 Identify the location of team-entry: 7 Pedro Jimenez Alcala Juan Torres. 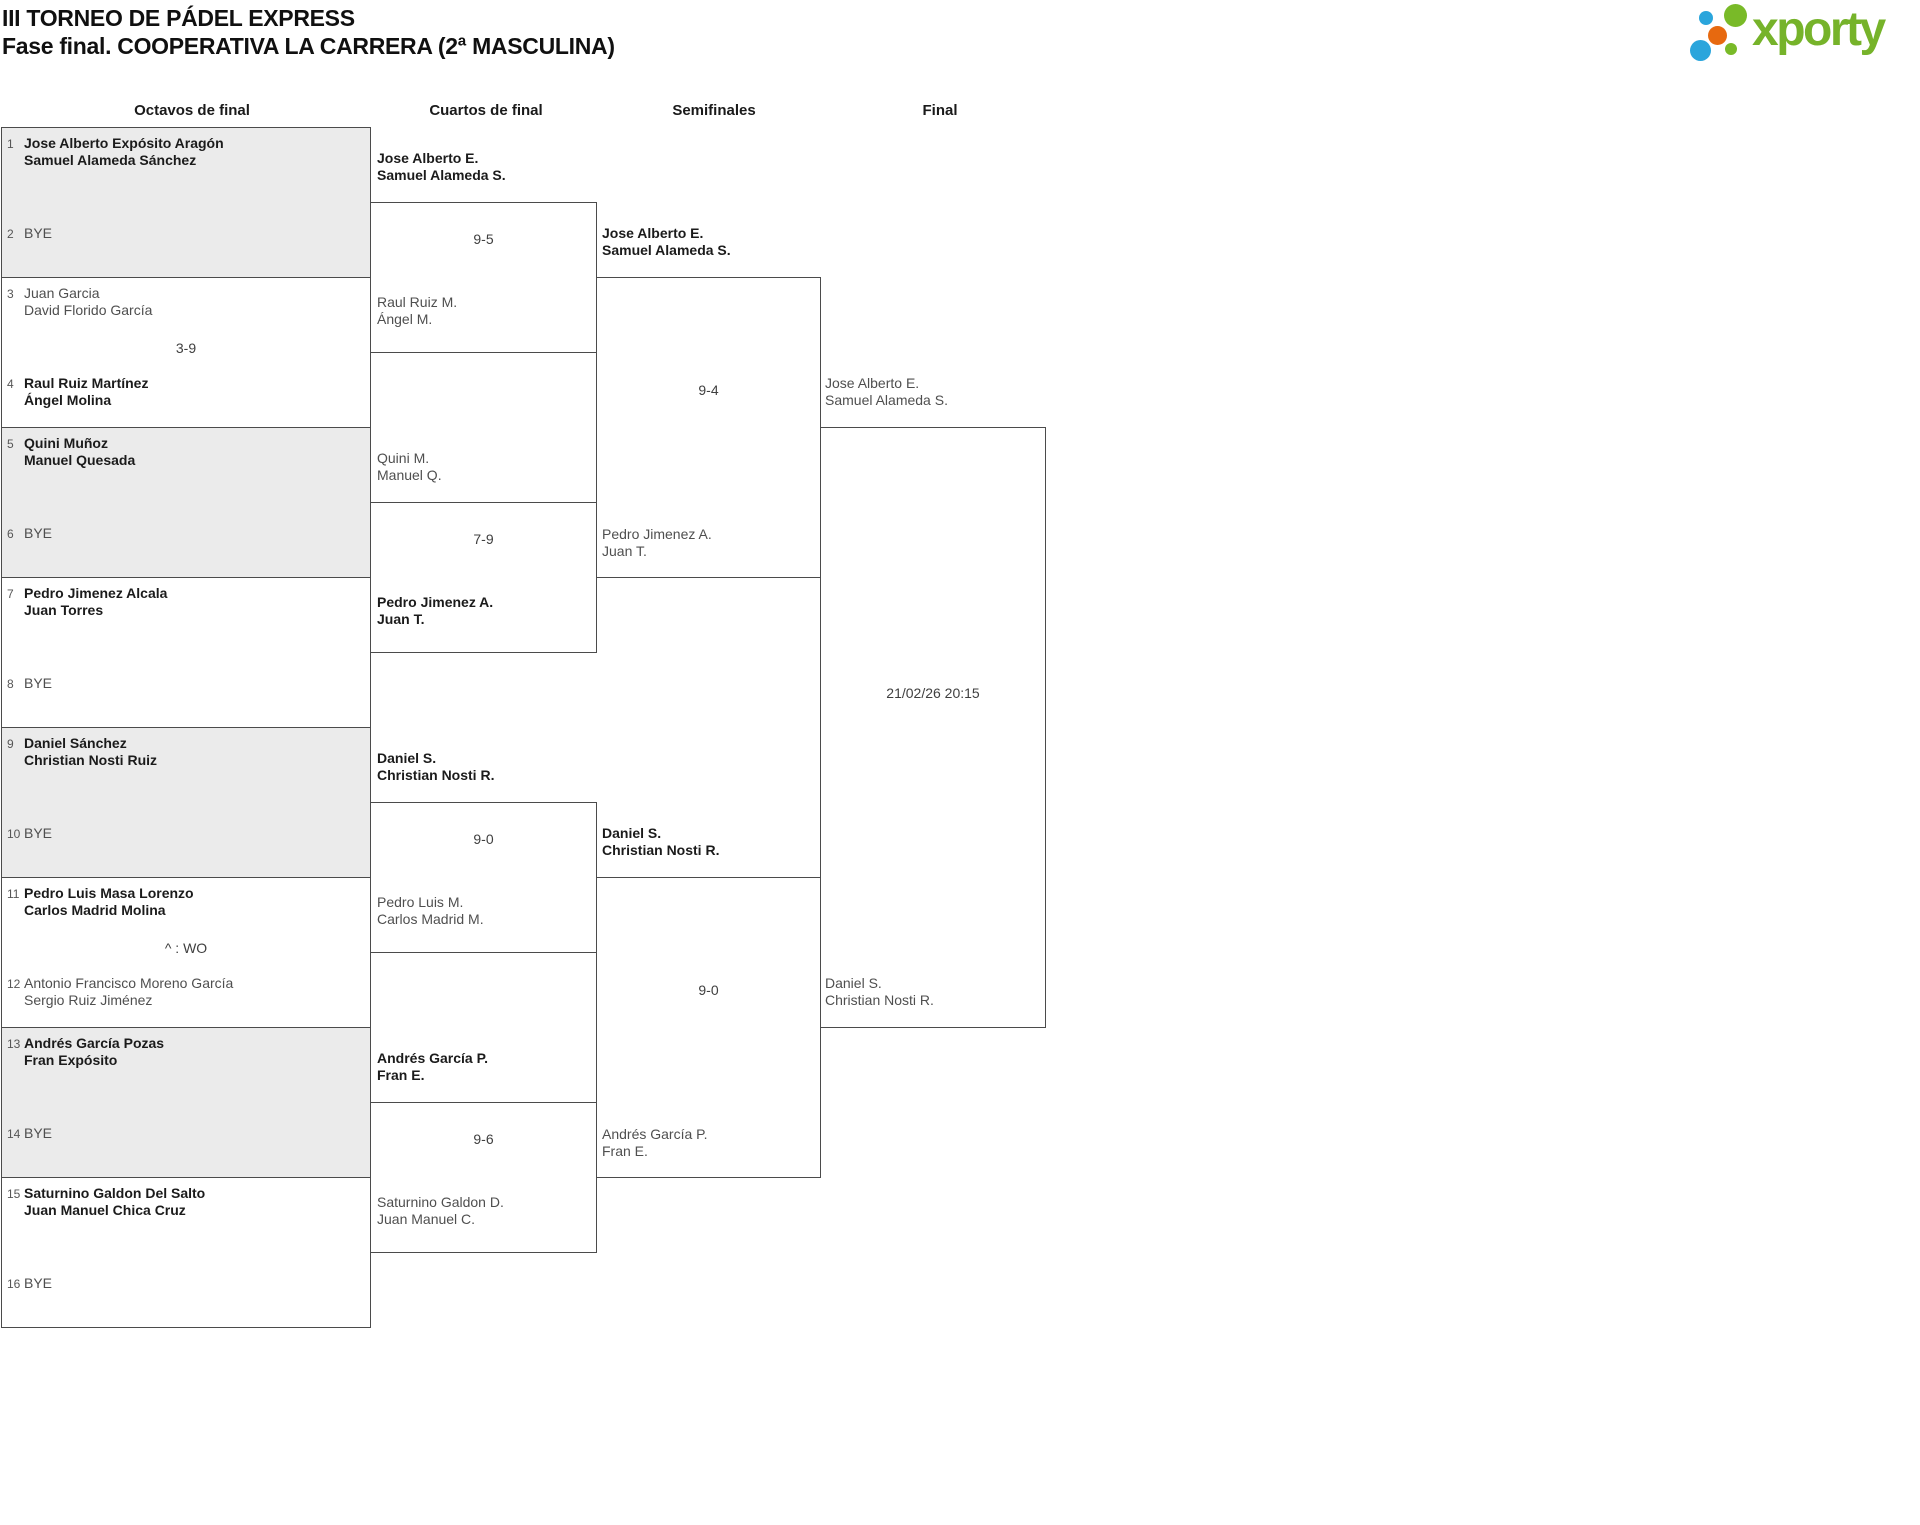
(87, 601).